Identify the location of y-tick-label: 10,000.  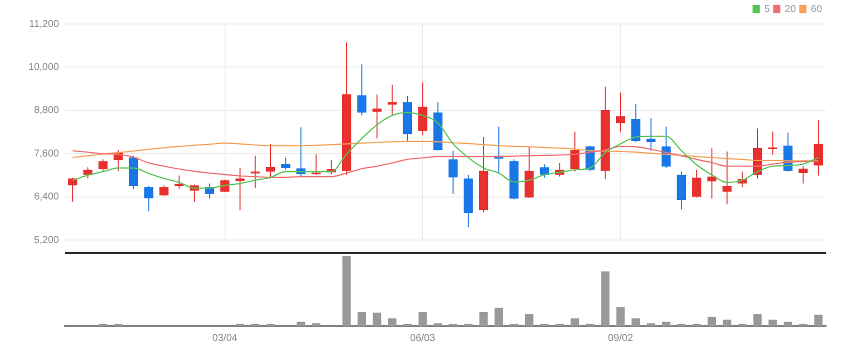
(44, 67).